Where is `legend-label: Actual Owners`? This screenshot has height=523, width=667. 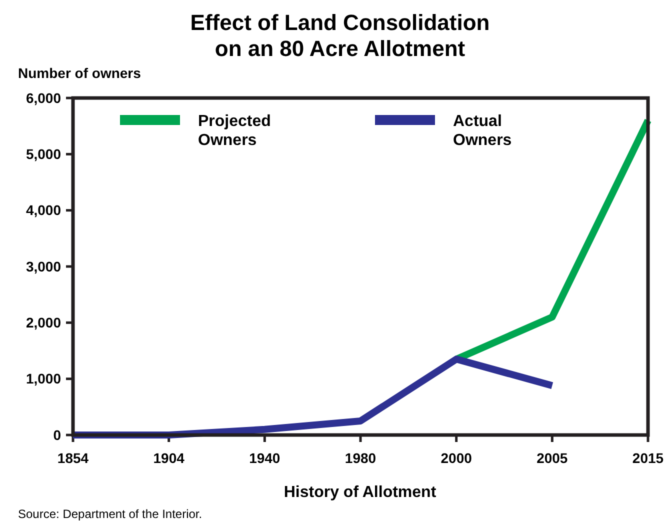
legend-label: Actual Owners is located at coordinates (482, 131).